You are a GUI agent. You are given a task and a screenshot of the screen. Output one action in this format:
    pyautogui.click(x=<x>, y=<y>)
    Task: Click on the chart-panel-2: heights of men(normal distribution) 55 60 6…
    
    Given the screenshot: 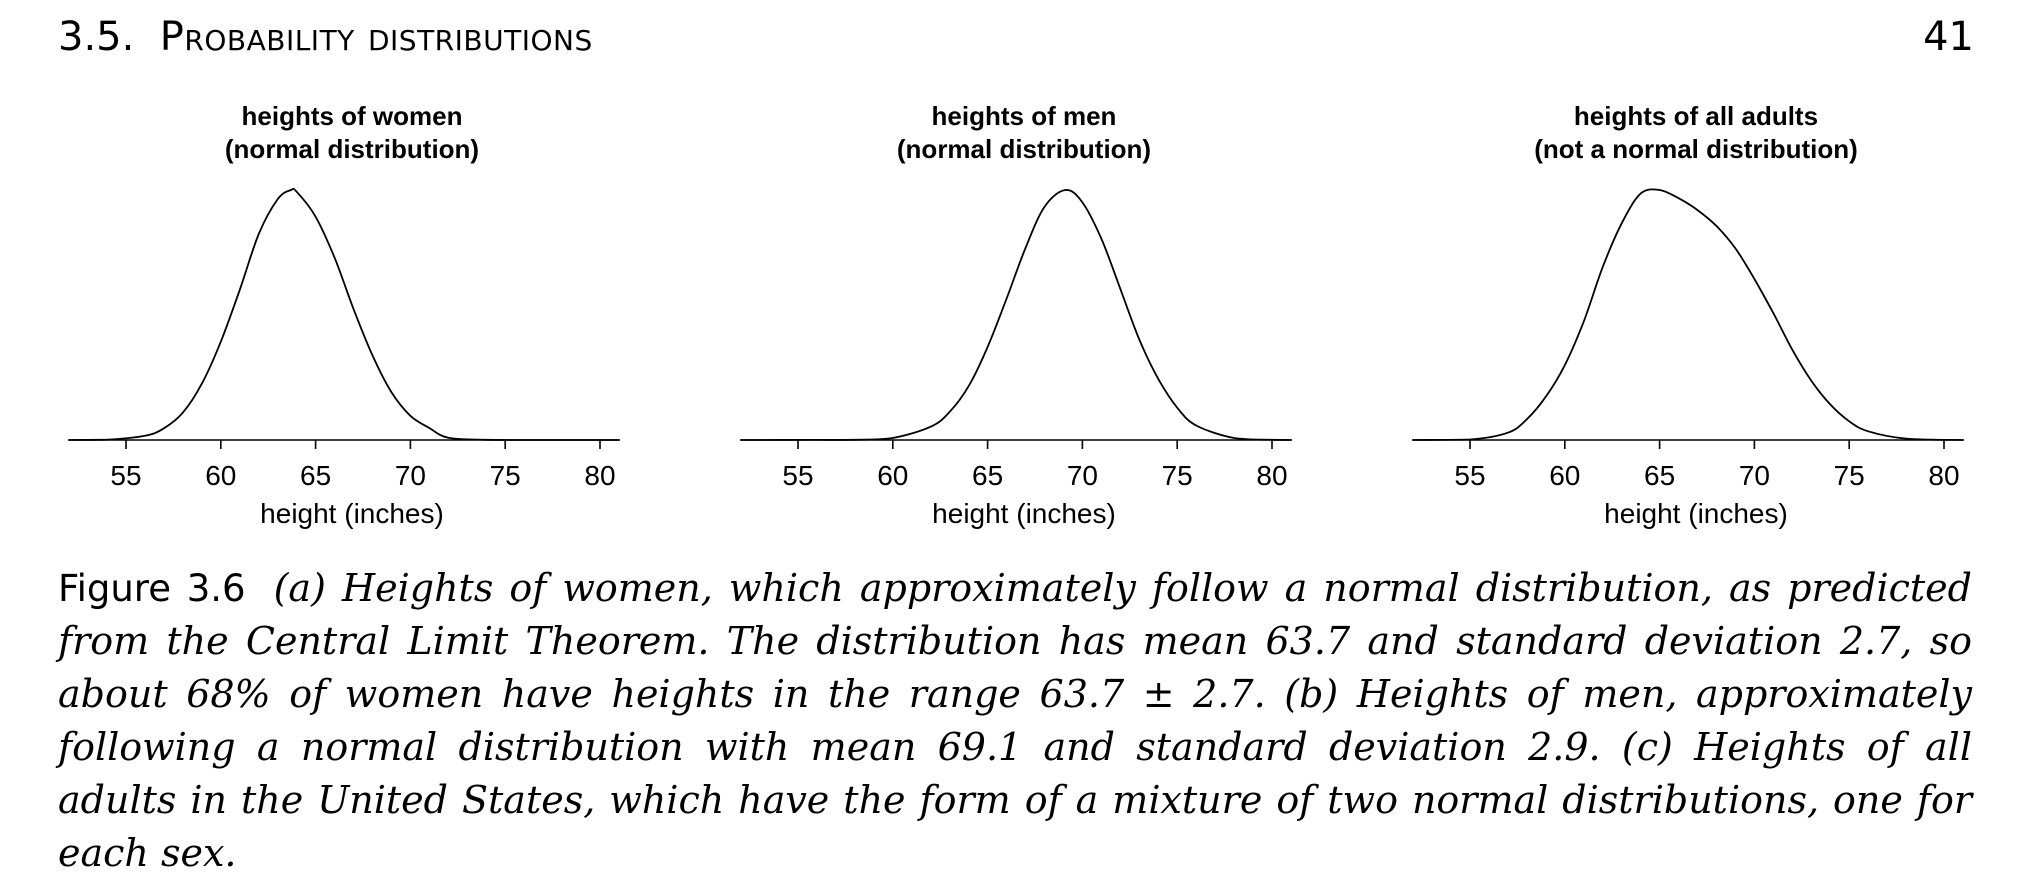 What is the action you would take?
    pyautogui.click(x=1016, y=315)
    